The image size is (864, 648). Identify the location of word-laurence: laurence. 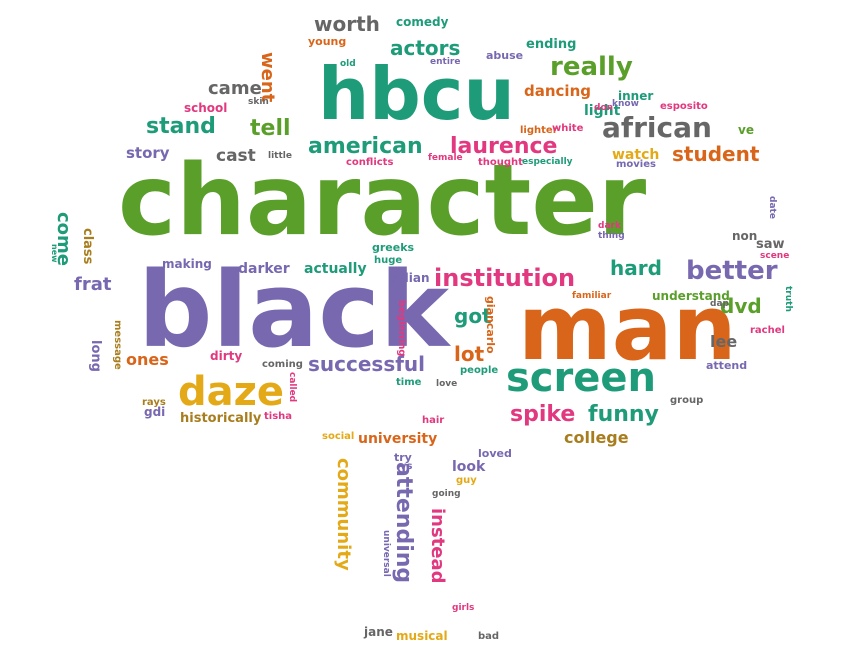
(504, 146).